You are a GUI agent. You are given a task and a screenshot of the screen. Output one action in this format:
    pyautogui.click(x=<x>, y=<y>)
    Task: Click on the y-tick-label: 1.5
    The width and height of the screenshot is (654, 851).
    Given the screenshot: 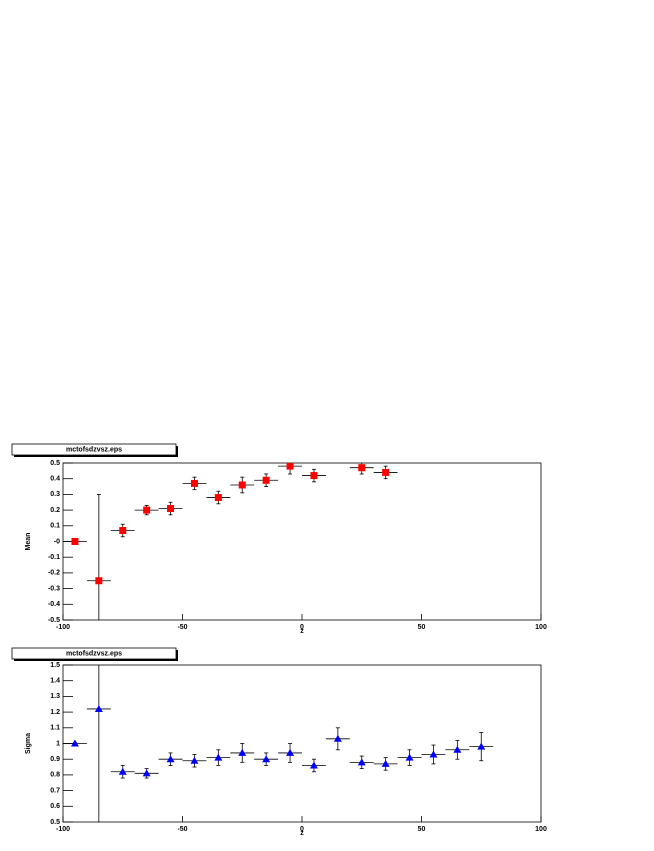 What is the action you would take?
    pyautogui.click(x=55, y=665)
    